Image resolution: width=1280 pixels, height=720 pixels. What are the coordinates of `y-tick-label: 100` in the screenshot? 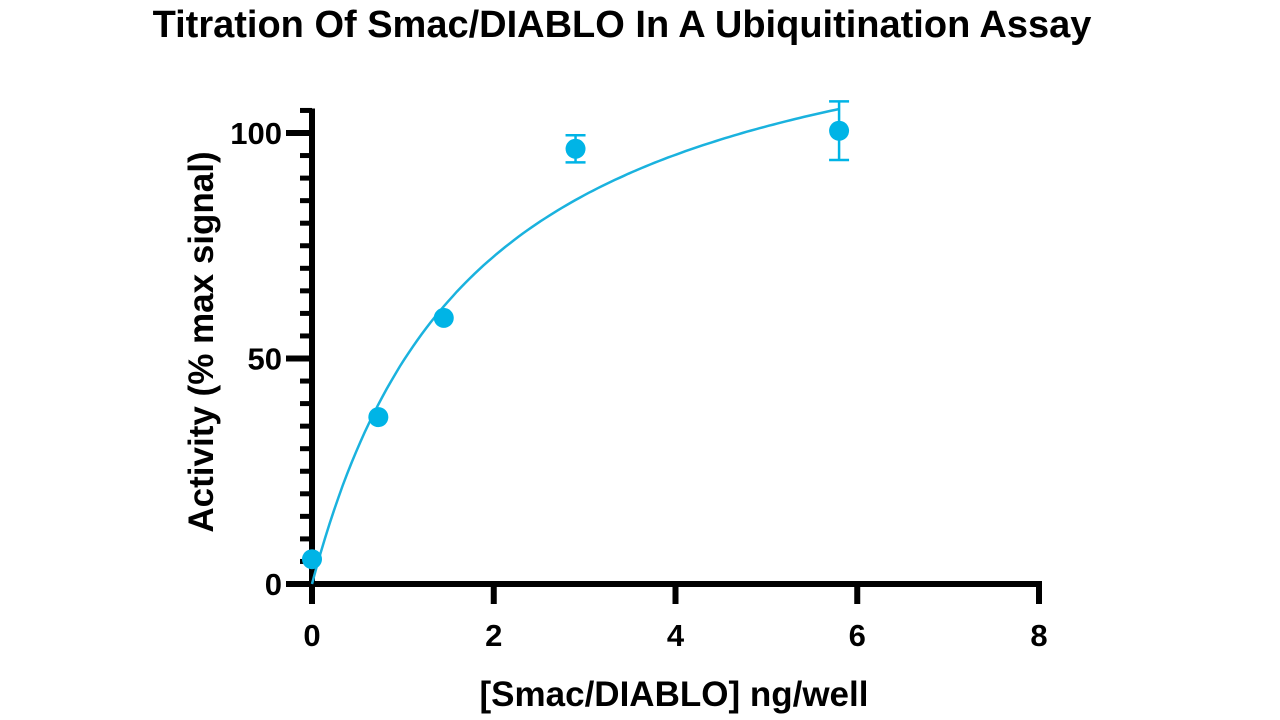 It's located at (256, 133).